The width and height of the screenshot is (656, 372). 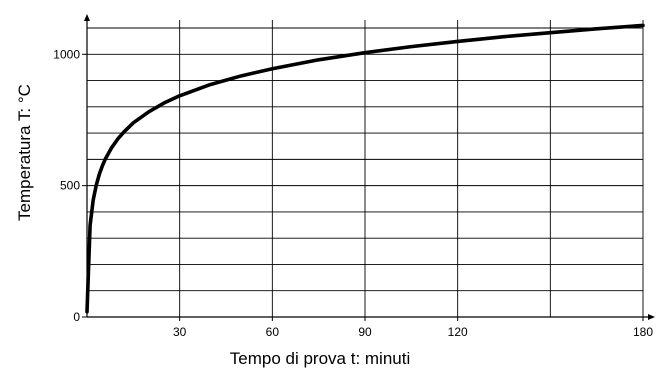 What do you see at coordinates (180, 332) in the screenshot?
I see `x-tick-label: 30` at bounding box center [180, 332].